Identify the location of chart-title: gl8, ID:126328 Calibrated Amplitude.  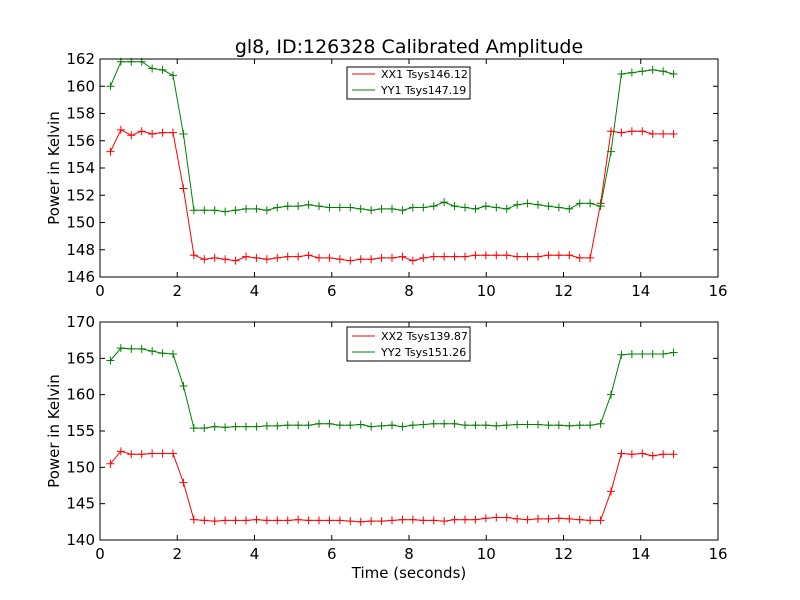
(409, 47).